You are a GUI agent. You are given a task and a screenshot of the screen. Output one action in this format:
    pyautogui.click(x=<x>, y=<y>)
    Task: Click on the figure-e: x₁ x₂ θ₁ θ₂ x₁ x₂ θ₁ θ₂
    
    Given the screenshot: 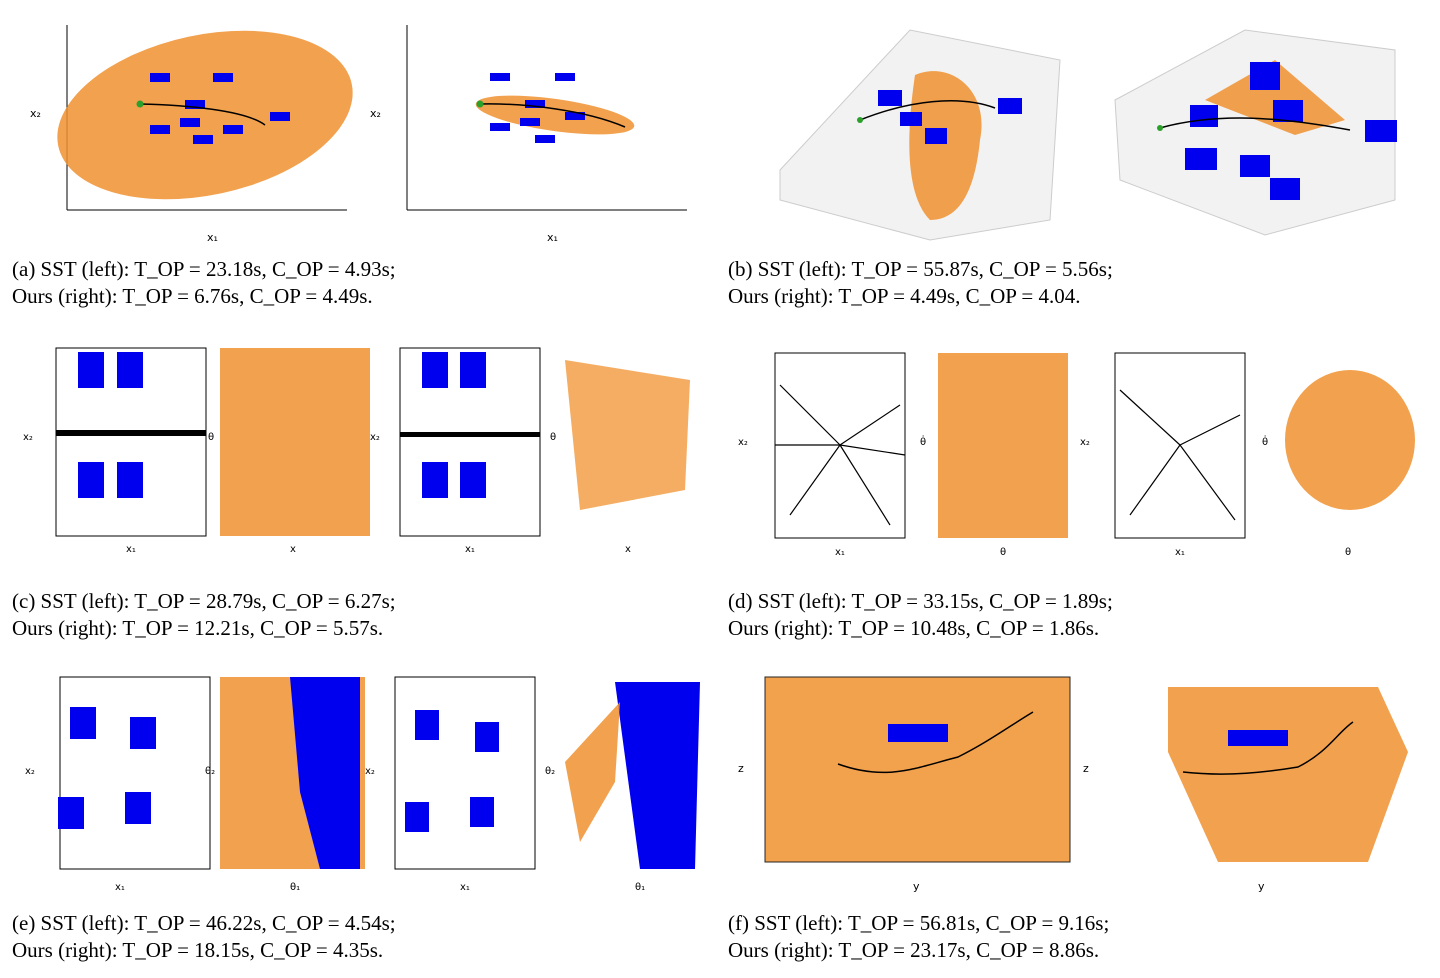 What is the action you would take?
    pyautogui.click(x=362, y=784)
    